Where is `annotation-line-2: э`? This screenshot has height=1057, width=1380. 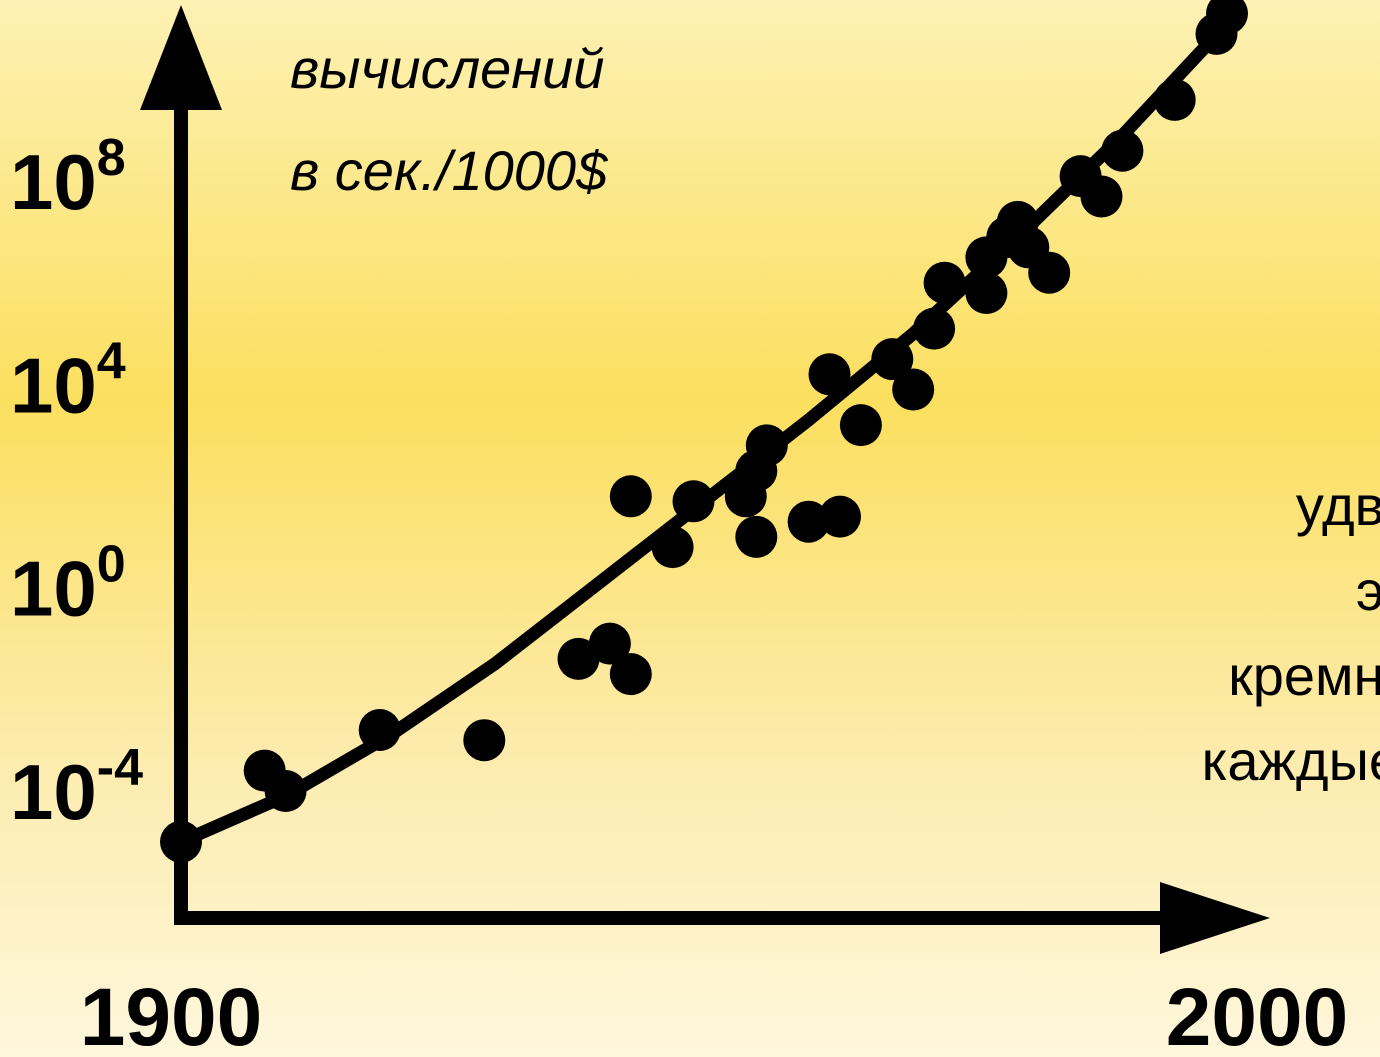 annotation-line-2: э is located at coordinates (1368, 590).